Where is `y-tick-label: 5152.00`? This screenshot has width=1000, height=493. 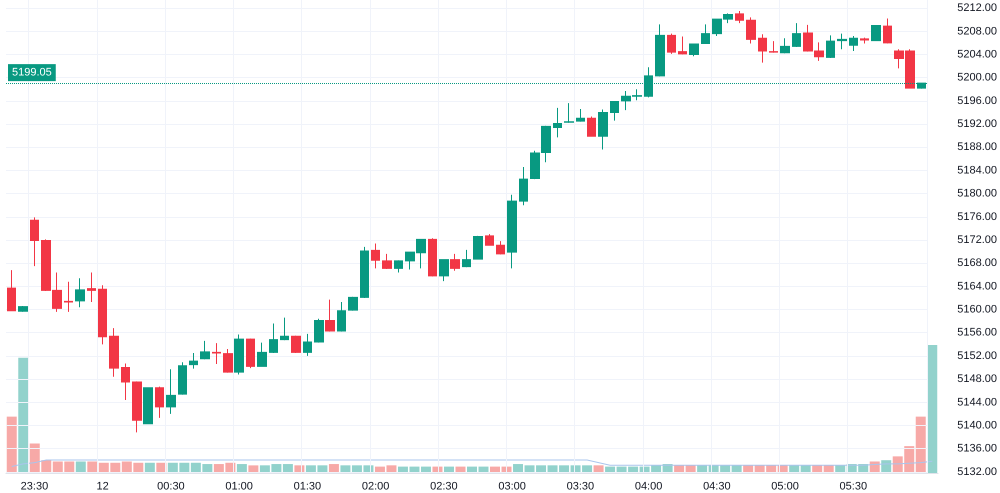
y-tick-label: 5152.00 is located at coordinates (977, 356).